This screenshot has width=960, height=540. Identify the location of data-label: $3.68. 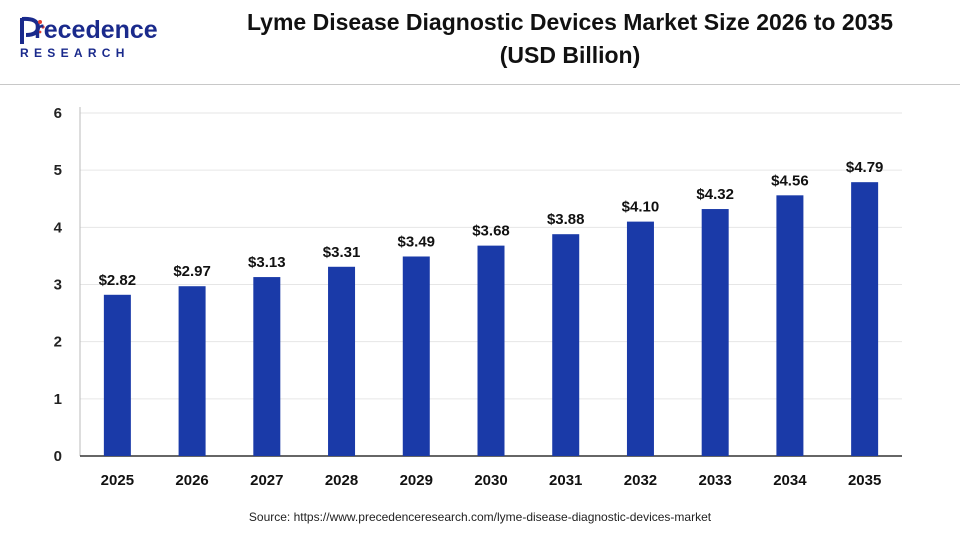
(491, 231).